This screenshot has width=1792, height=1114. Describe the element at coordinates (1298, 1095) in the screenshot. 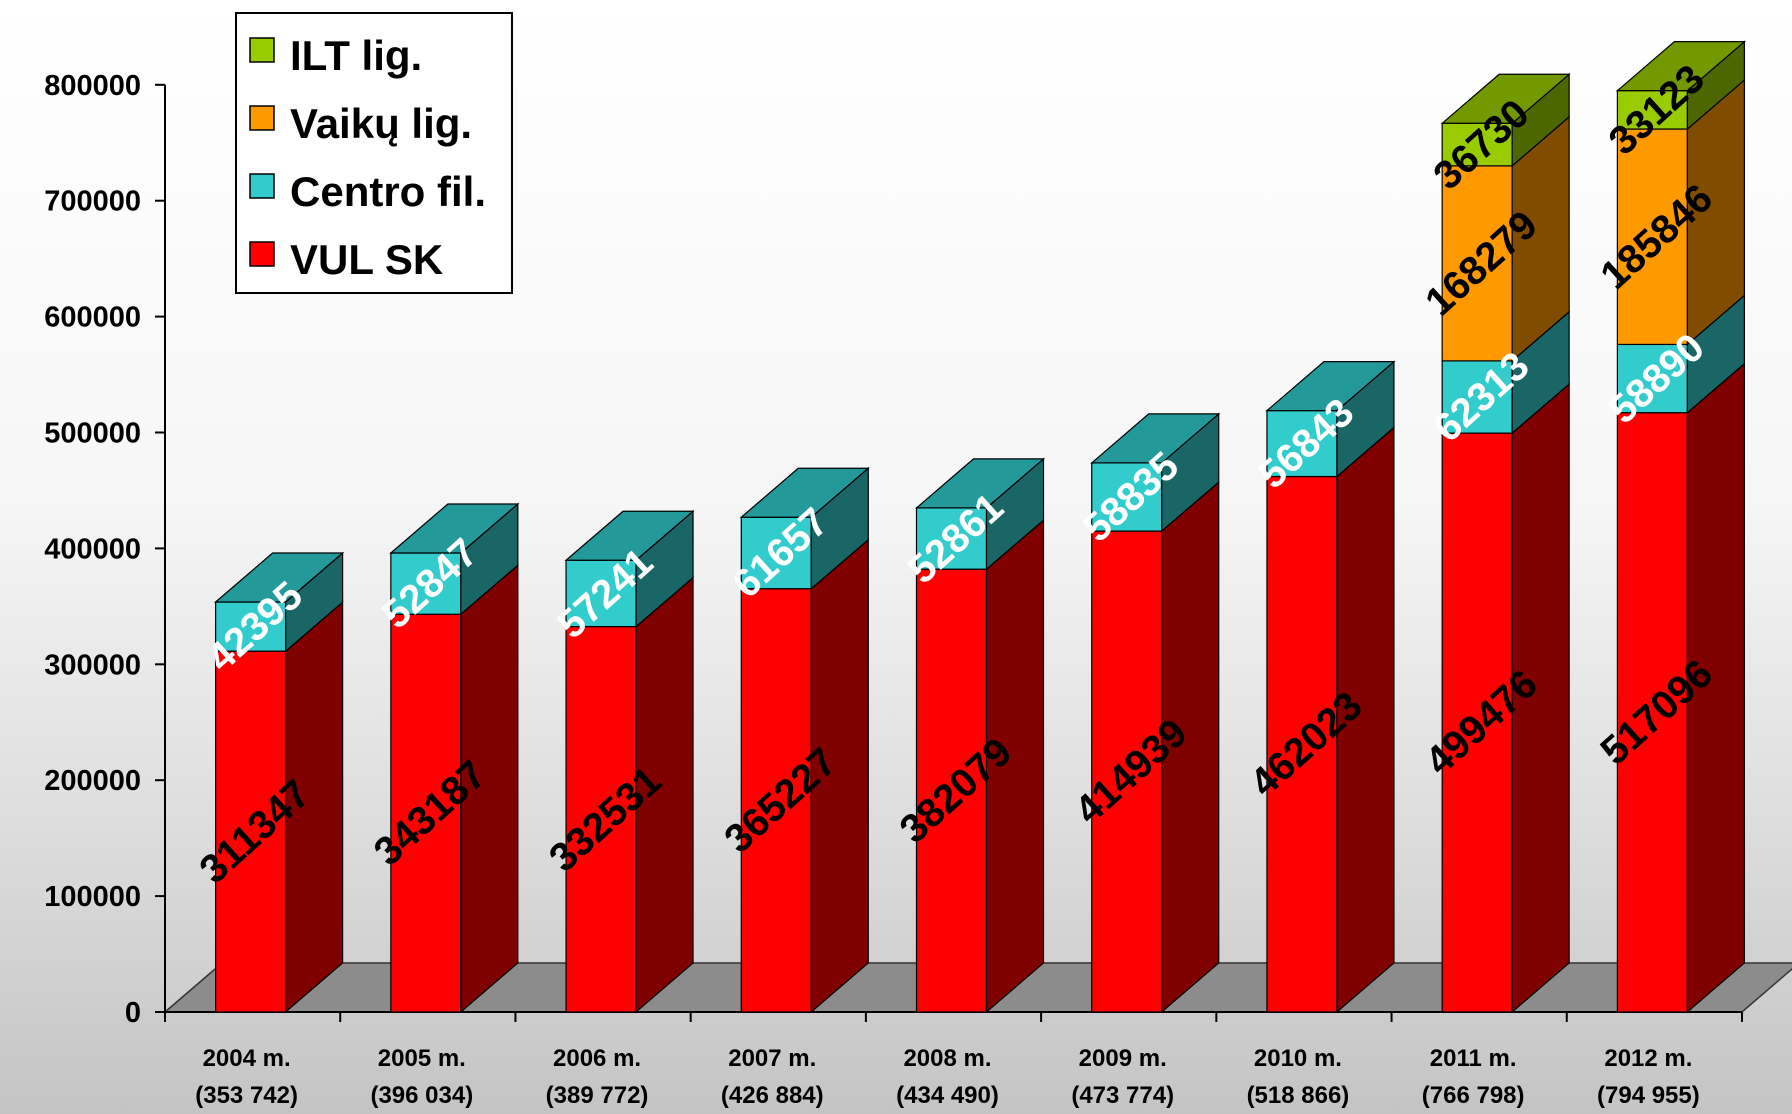

I see `x-category-total: (518 866)` at that location.